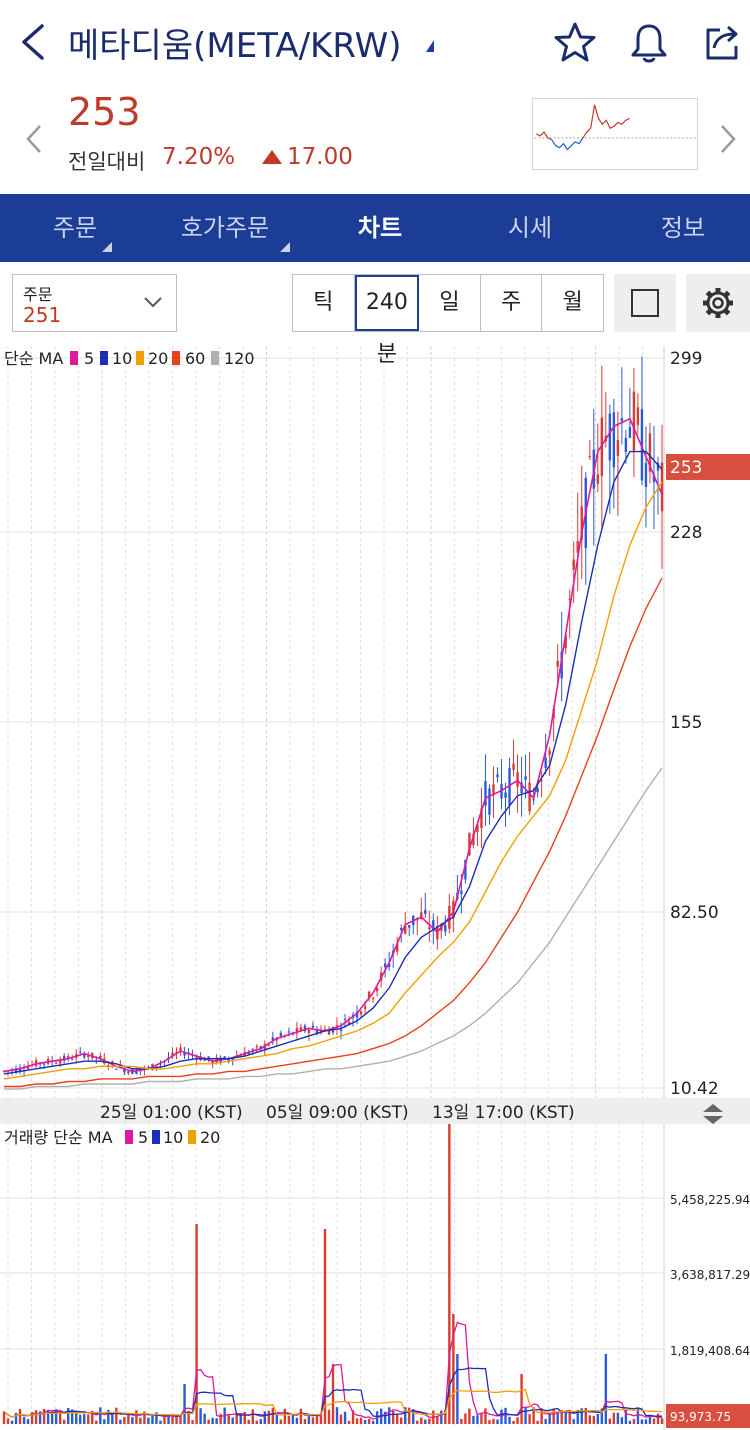 The width and height of the screenshot is (750, 1430). Describe the element at coordinates (723, 43) in the screenshot. I see `share-icon` at that location.